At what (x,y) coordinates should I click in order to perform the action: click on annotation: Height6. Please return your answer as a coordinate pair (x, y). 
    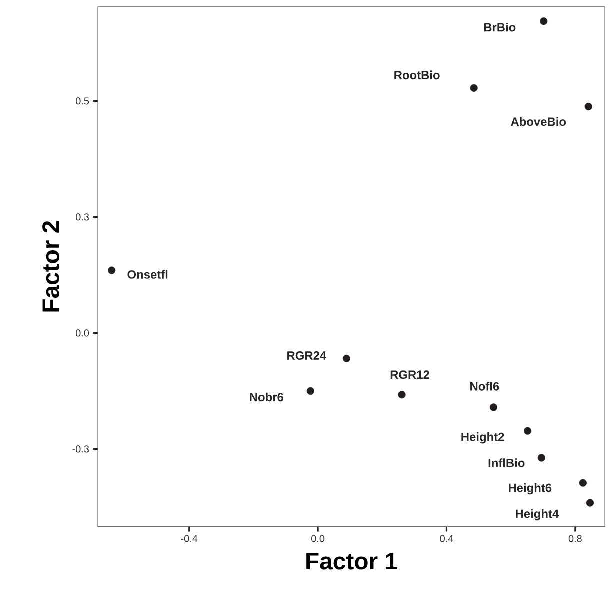
    Looking at the image, I should click on (530, 489).